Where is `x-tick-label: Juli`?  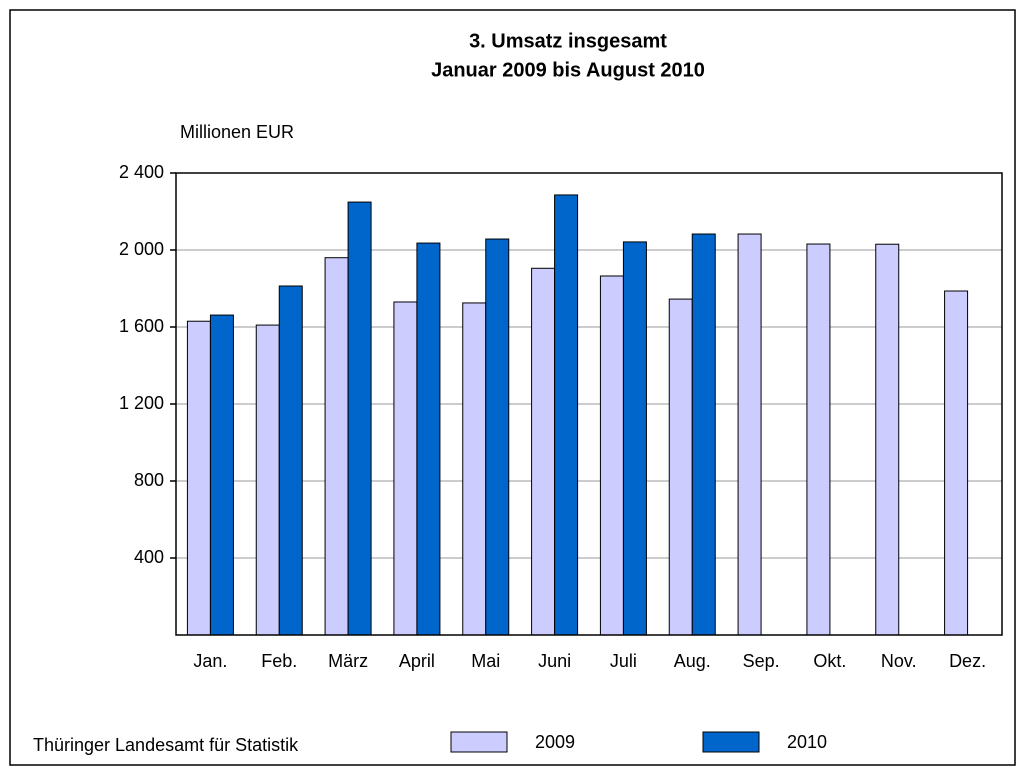 x-tick-label: Juli is located at coordinates (623, 661).